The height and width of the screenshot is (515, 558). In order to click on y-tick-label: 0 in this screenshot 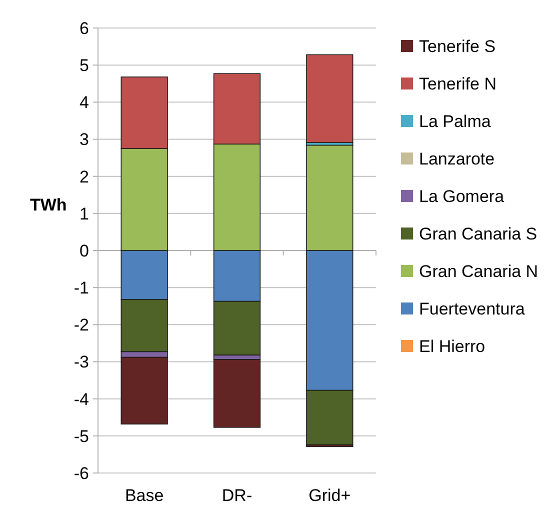, I will do `click(84, 250)`.